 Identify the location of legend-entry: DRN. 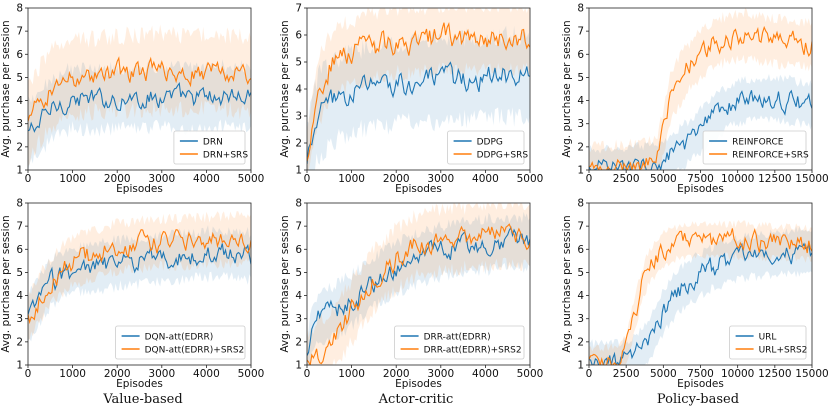
(213, 142).